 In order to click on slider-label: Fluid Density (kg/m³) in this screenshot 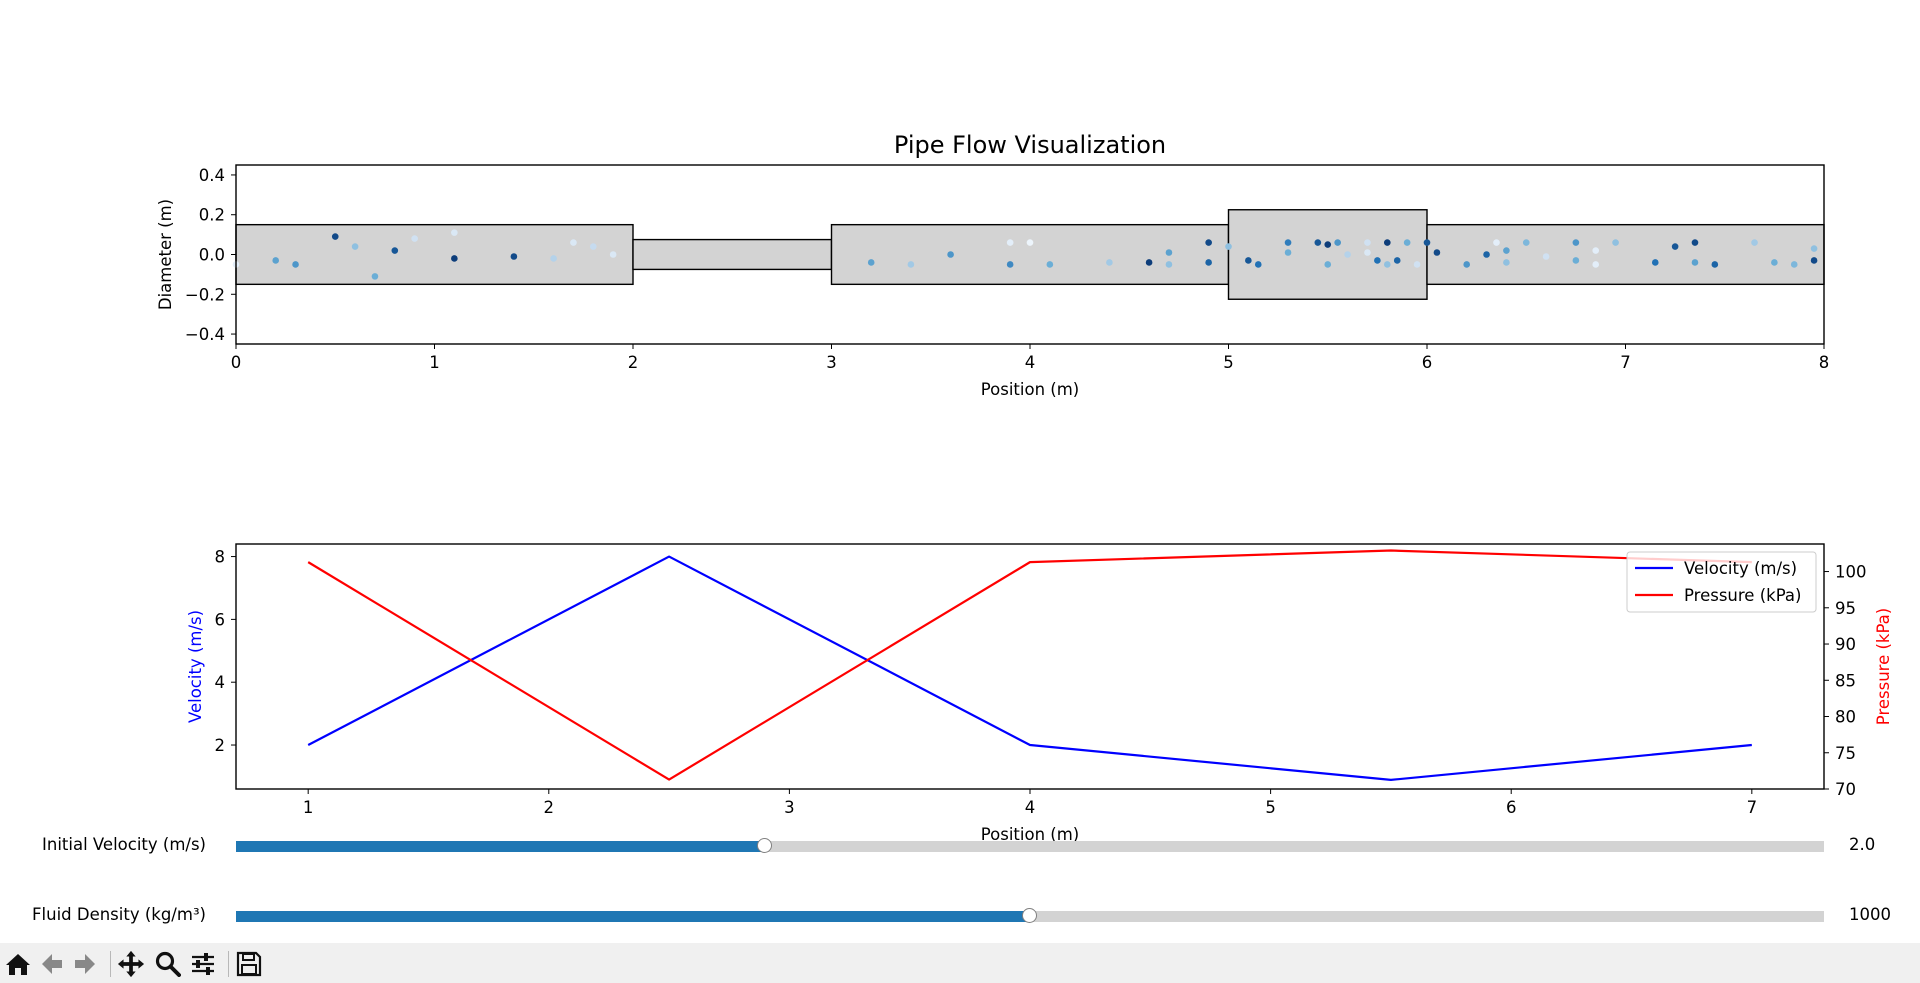, I will do `click(119, 914)`.